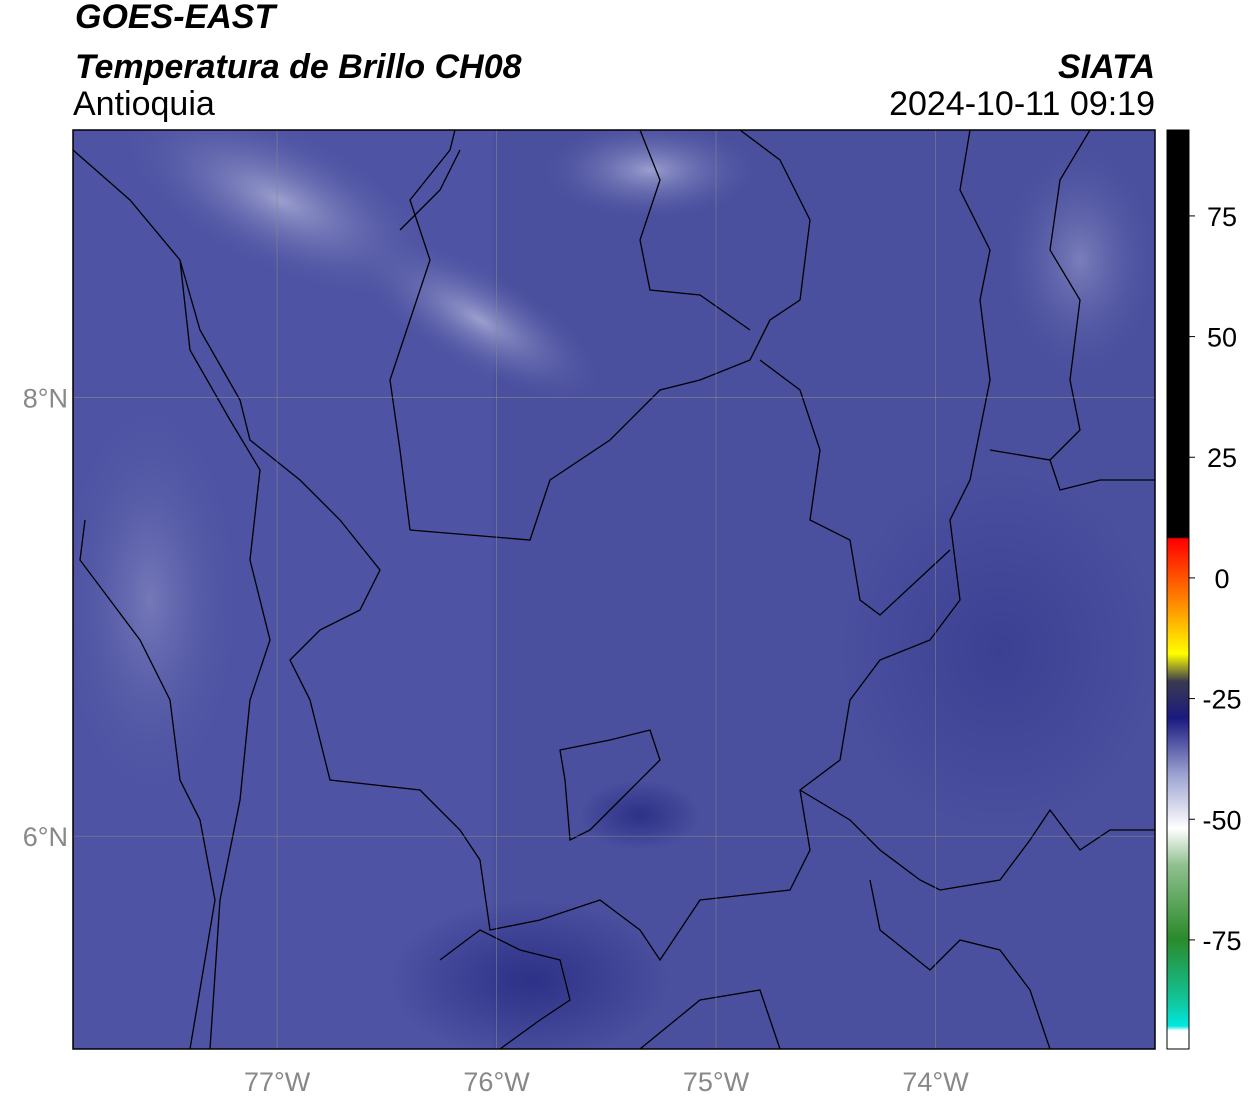 The width and height of the screenshot is (1252, 1104). I want to click on x-tick-label: 76°W, so click(496, 1082).